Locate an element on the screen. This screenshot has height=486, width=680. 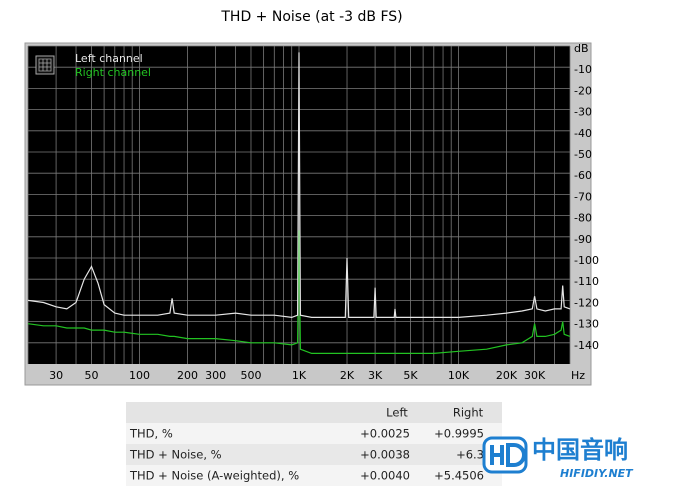
logo-icon-hd is located at coordinates (508, 455).